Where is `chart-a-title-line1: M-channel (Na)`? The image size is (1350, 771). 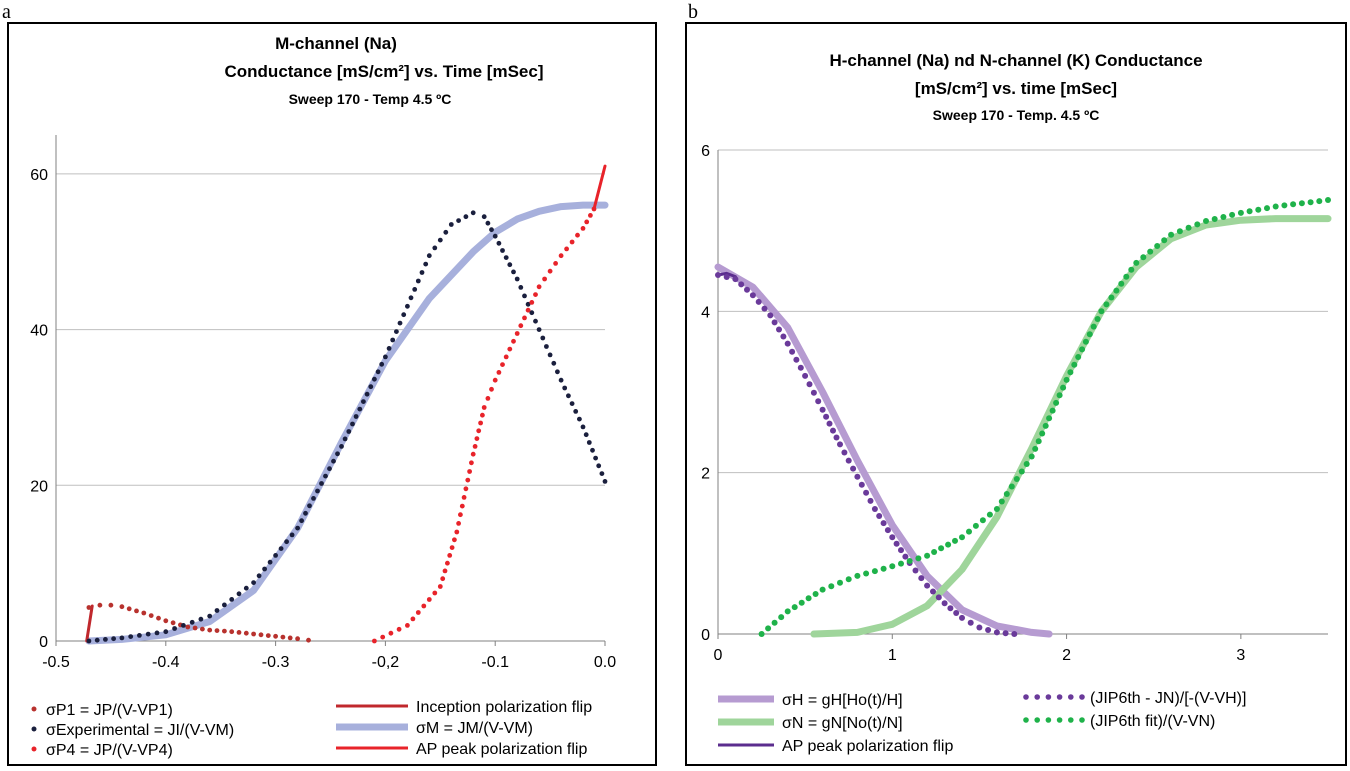 chart-a-title-line1: M-channel (Na) is located at coordinates (336, 43).